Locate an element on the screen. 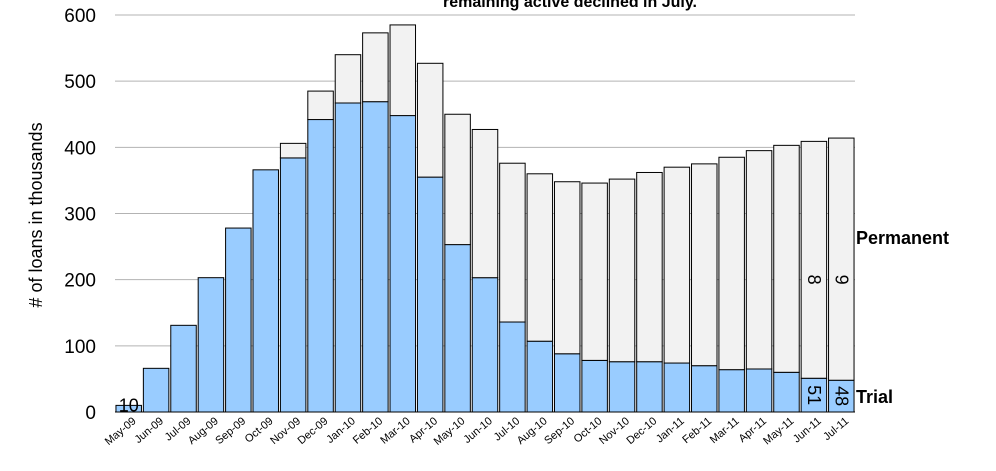 Image resolution: width=996 pixels, height=471 pixels. x-tick-label: Jun-11 is located at coordinates (807, 430).